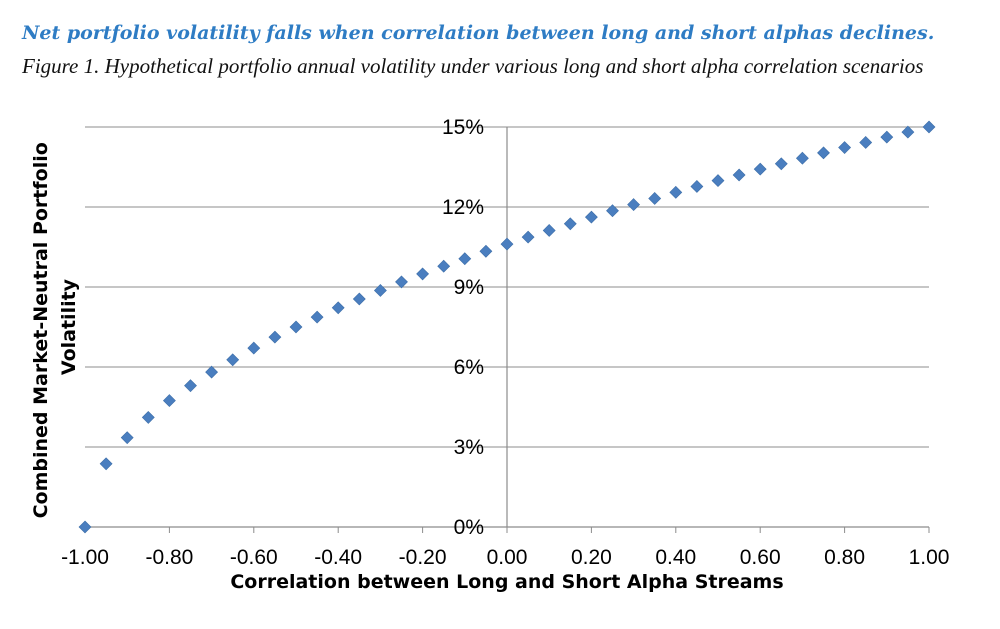  What do you see at coordinates (844, 557) in the screenshot?
I see `x-tick-label: 0.80` at bounding box center [844, 557].